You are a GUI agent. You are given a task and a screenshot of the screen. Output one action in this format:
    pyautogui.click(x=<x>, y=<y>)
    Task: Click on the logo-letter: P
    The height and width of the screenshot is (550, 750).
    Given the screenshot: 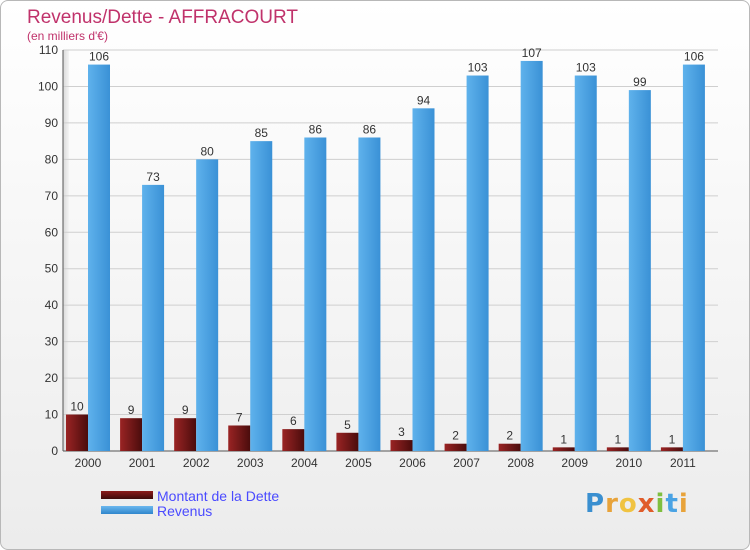 What is the action you would take?
    pyautogui.click(x=595, y=504)
    